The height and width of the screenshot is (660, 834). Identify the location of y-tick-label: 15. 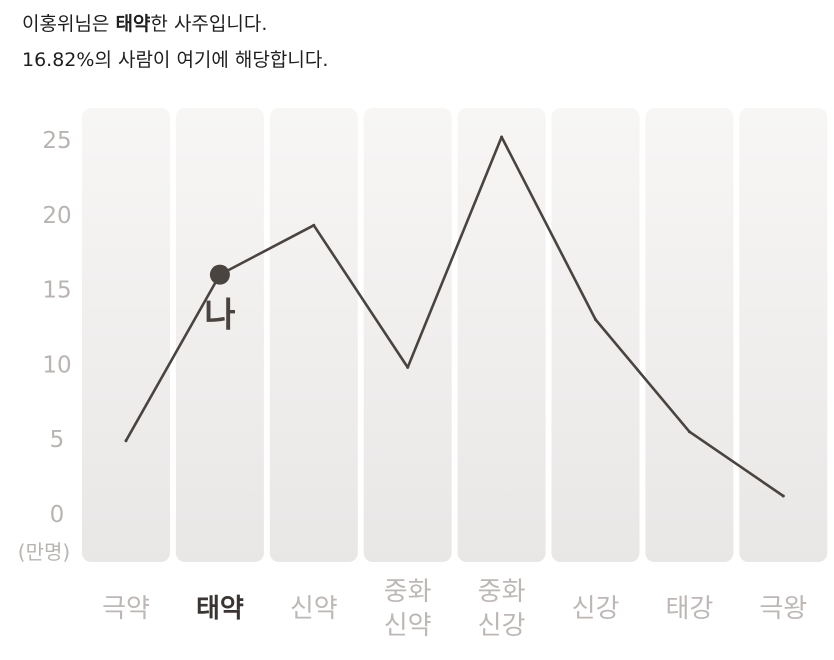
(56, 291).